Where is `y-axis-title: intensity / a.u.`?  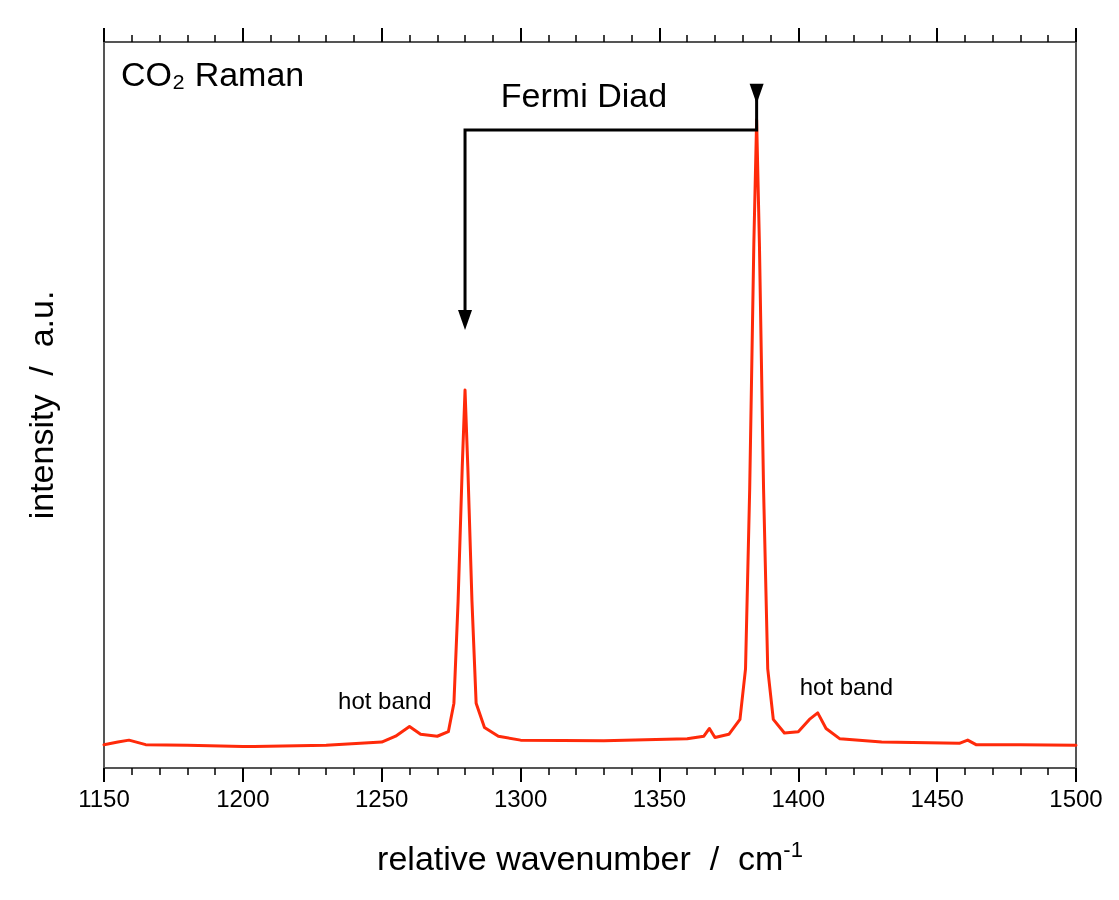
y-axis-title: intensity / a.u. is located at coordinates (41, 405).